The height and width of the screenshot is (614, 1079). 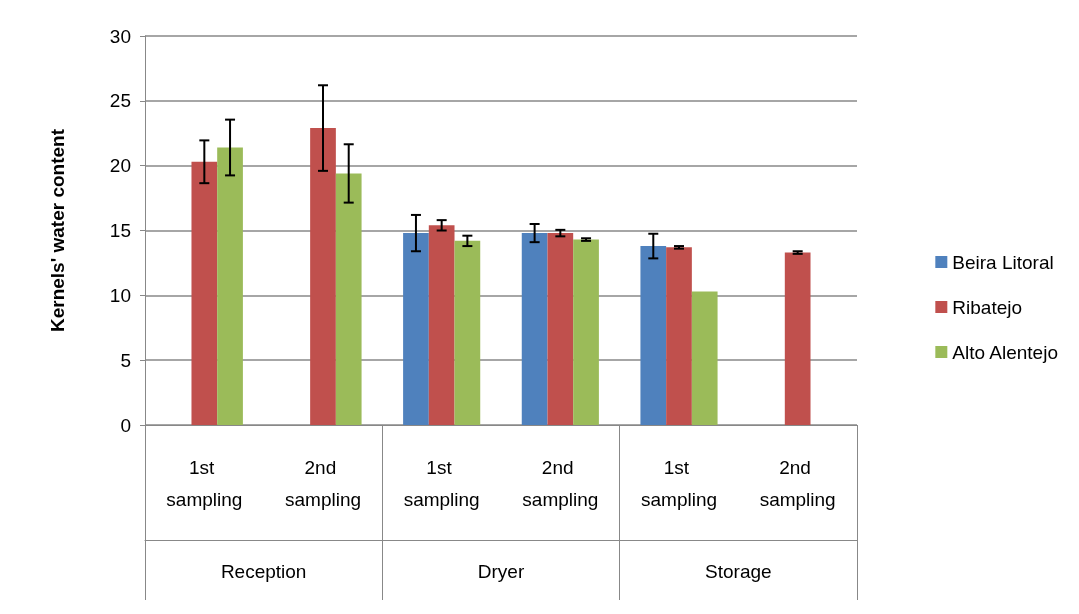 I want to click on legend-label: Beira Litoral, so click(x=1003, y=262).